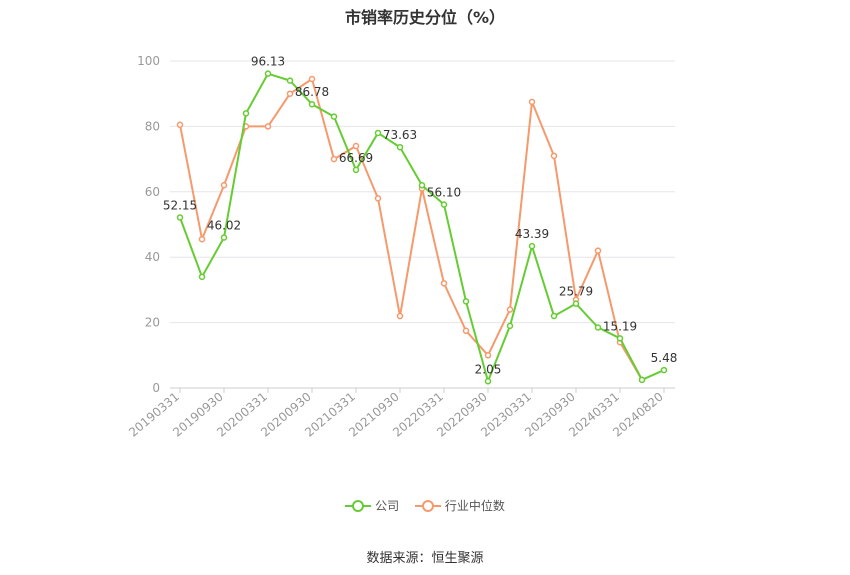  Describe the element at coordinates (427, 506) in the screenshot. I see `legend-swatch-industry` at that location.